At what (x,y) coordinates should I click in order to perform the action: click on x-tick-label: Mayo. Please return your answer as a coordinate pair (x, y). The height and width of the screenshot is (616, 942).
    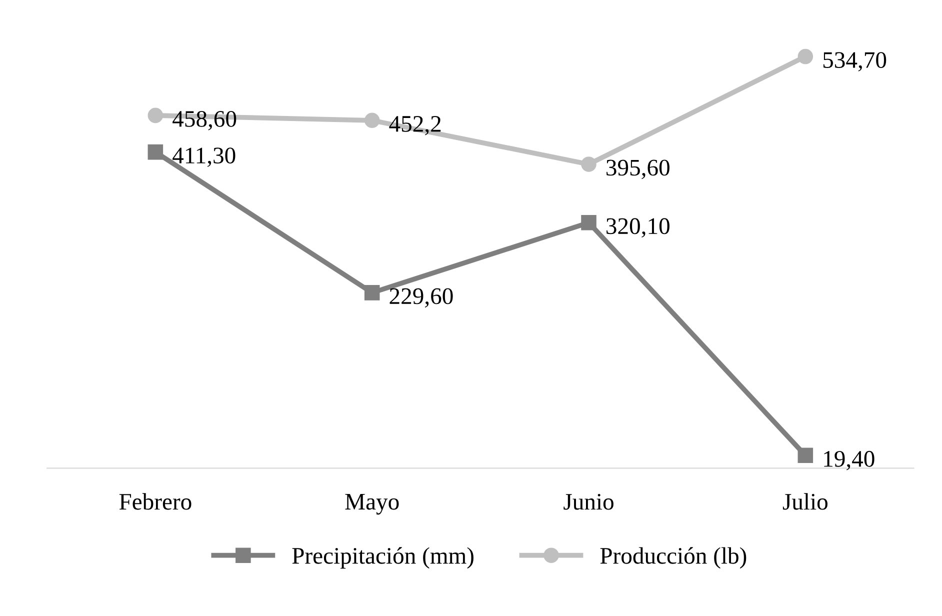
    Looking at the image, I should click on (372, 504).